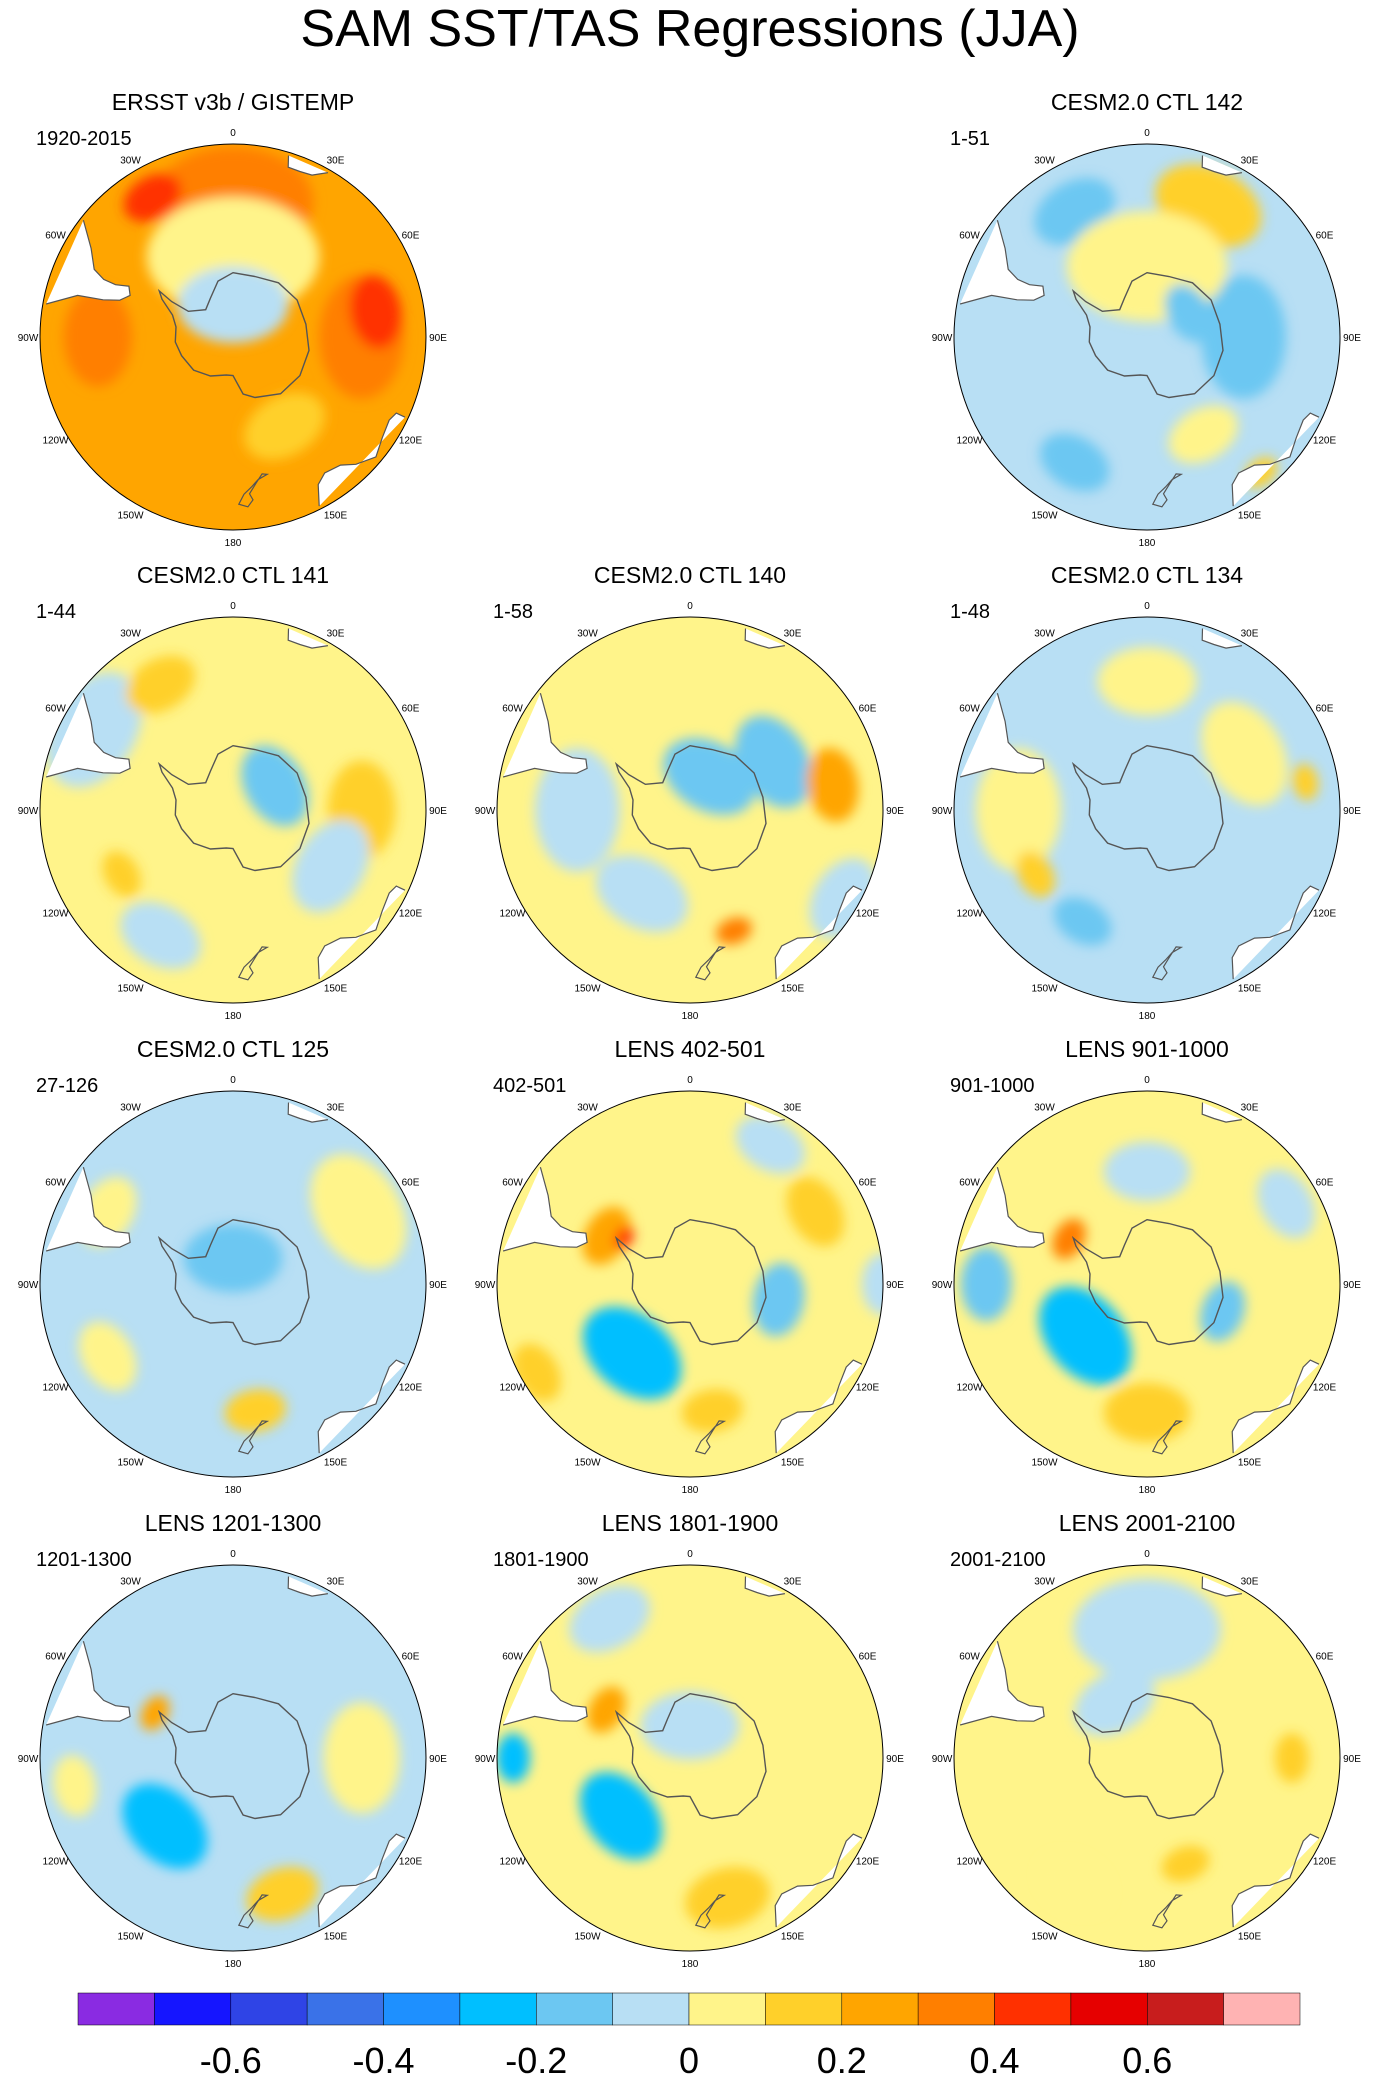  What do you see at coordinates (67, 1086) in the screenshot?
I see `panel-period: 27-126` at bounding box center [67, 1086].